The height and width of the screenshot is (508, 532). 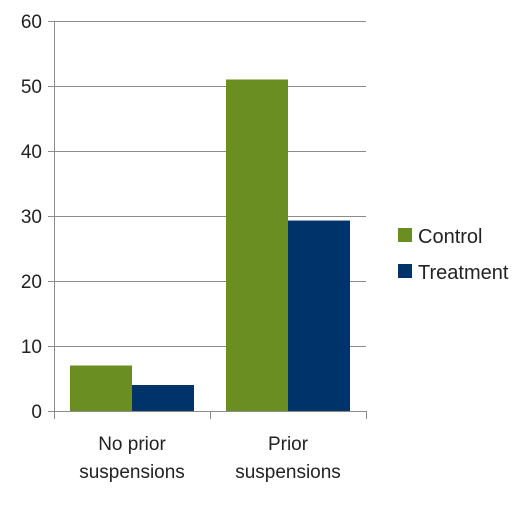 What do you see at coordinates (31, 282) in the screenshot?
I see `y-tick-label-20: 20` at bounding box center [31, 282].